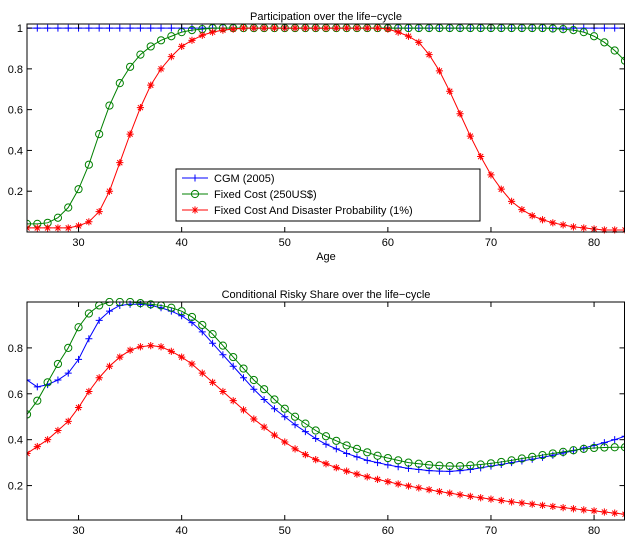  What do you see at coordinates (326, 257) in the screenshot?
I see `x-axis-label: Age` at bounding box center [326, 257].